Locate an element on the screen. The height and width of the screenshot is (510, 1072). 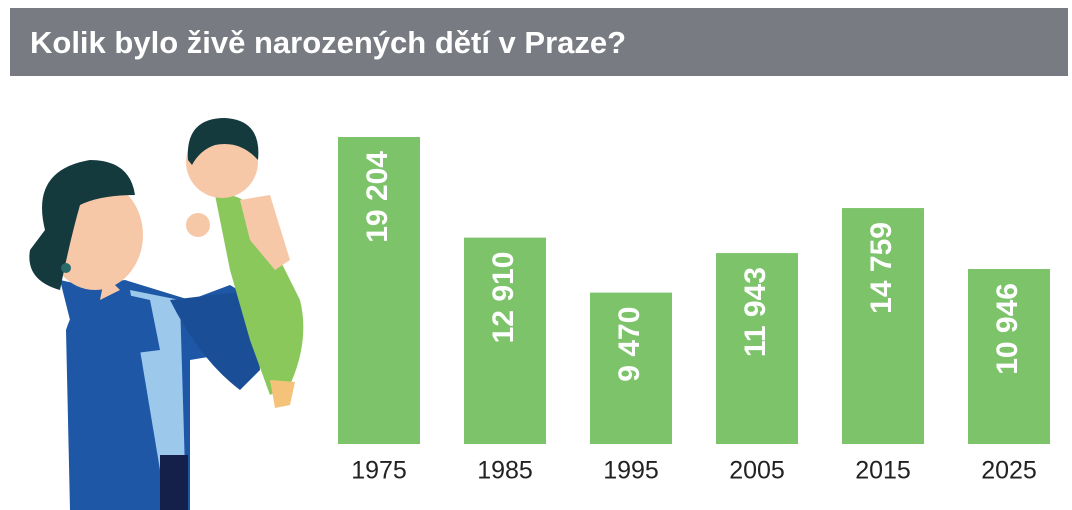
value-label: 14 759 is located at coordinates (881, 268).